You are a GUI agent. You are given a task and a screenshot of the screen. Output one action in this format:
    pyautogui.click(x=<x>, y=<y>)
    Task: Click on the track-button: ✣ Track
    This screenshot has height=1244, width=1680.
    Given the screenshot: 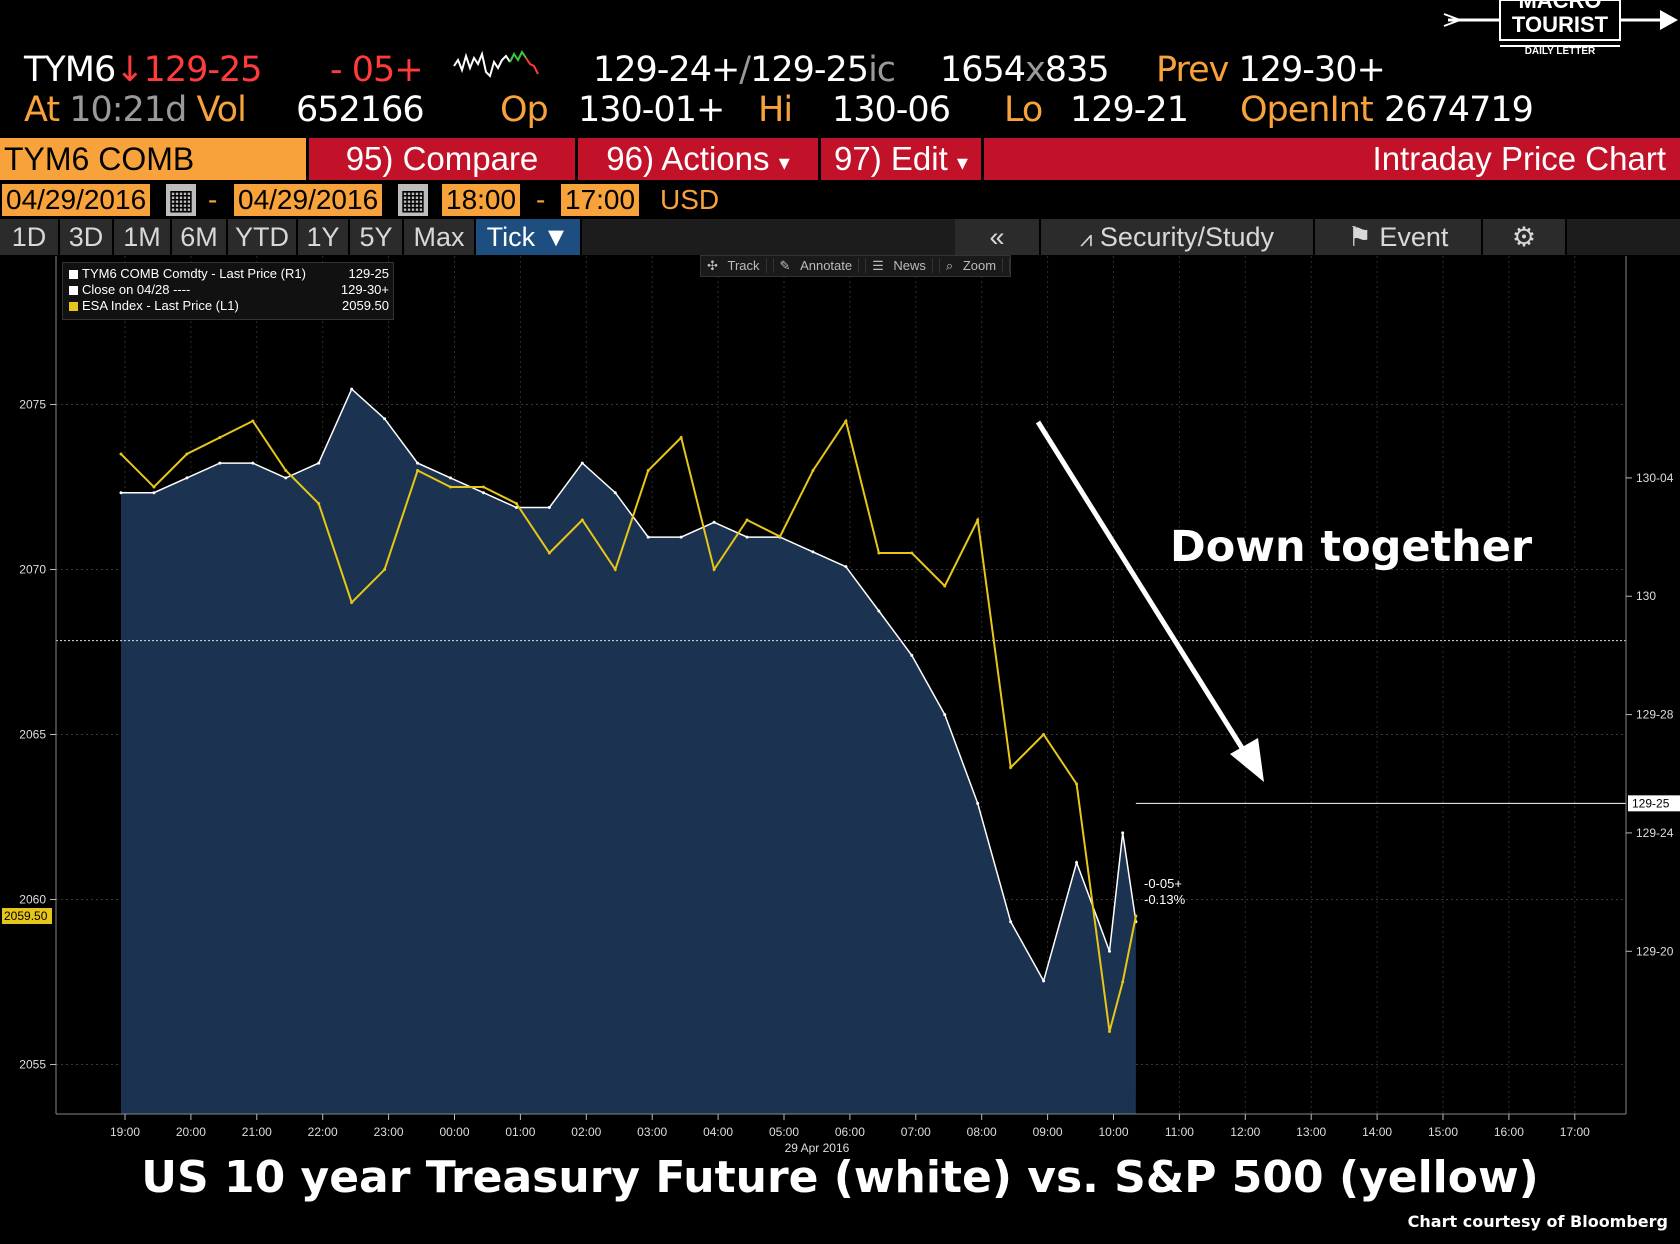 What is the action you would take?
    pyautogui.click(x=737, y=265)
    